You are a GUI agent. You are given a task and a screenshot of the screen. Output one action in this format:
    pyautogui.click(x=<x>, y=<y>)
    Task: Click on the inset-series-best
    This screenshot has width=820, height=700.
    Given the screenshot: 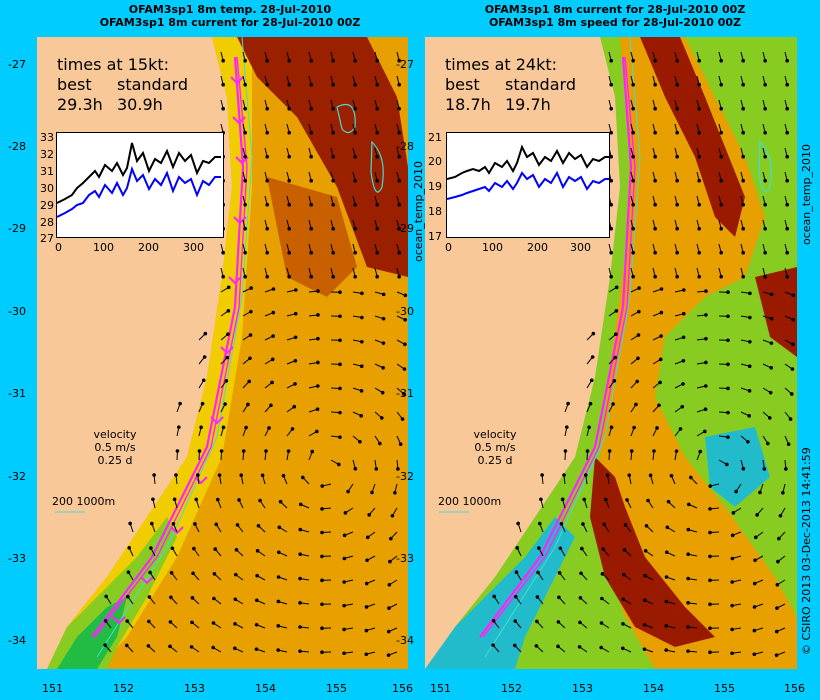 What is the action you would take?
    pyautogui.click(x=139, y=191)
    